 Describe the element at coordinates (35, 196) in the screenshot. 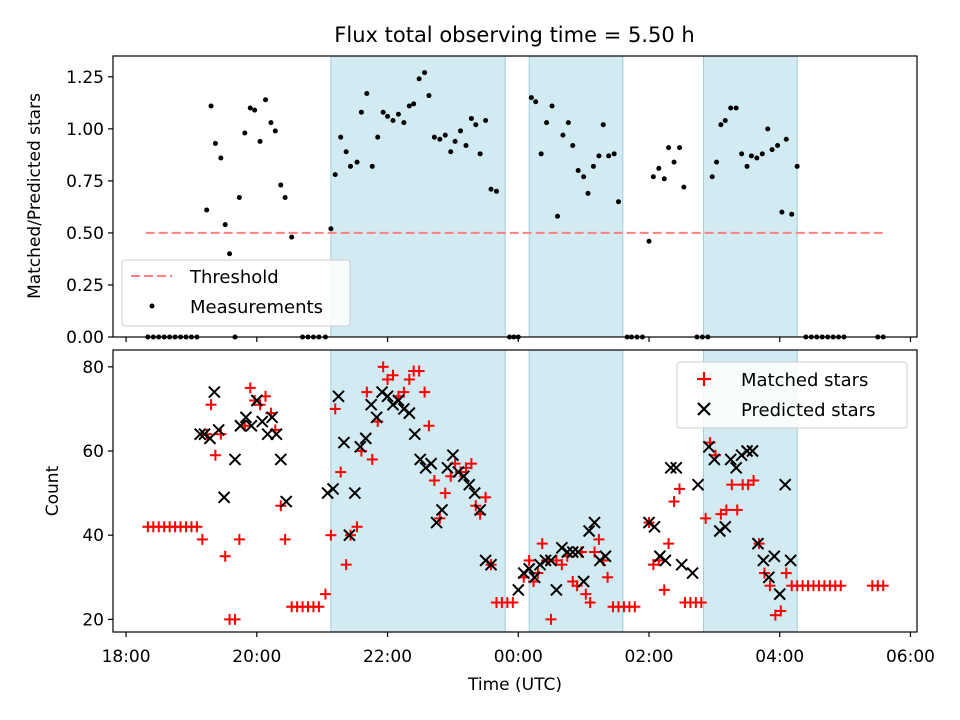

I see `top-y-axis-label: Matched/Predicted stars` at that location.